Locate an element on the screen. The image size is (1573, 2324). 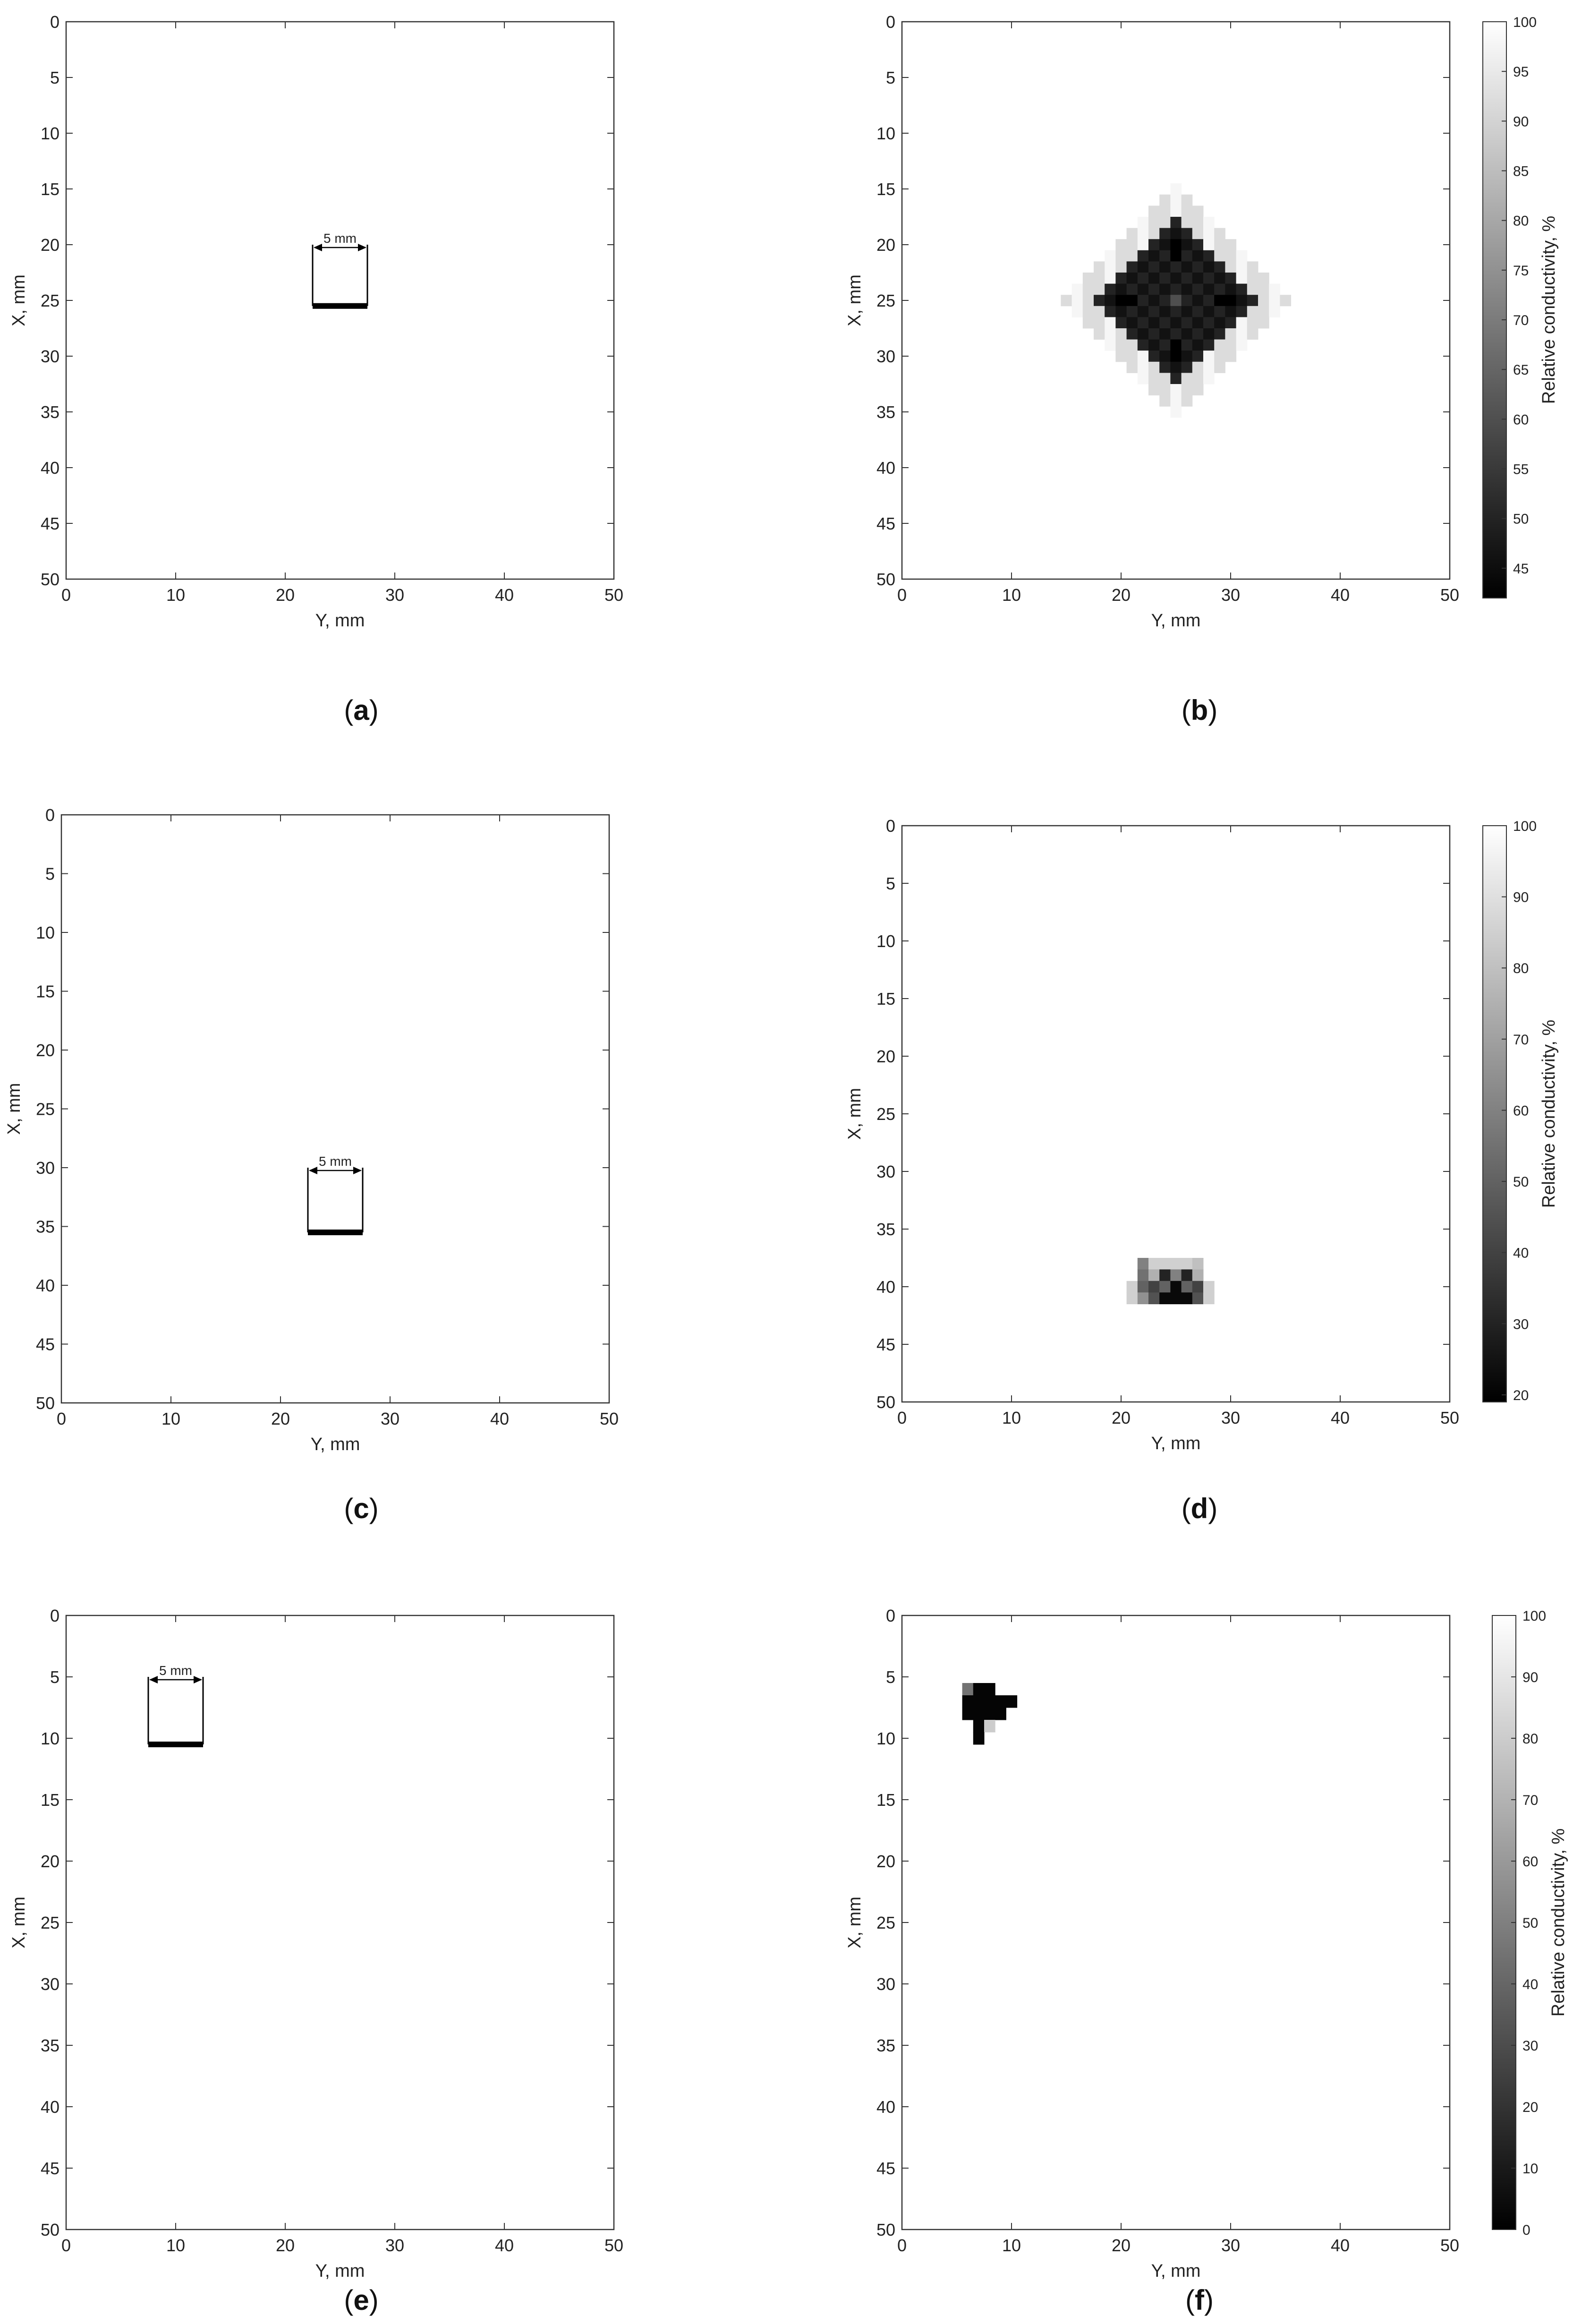
y-tick-label: 5 is located at coordinates (891, 883).